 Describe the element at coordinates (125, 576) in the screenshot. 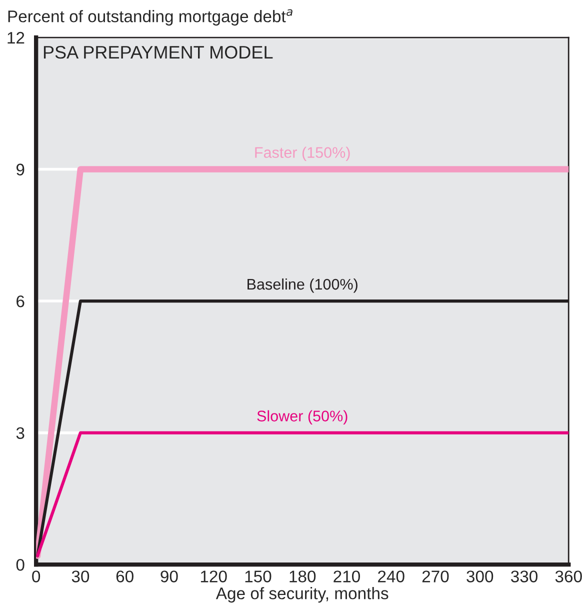

I see `x-tick-label: 60` at that location.